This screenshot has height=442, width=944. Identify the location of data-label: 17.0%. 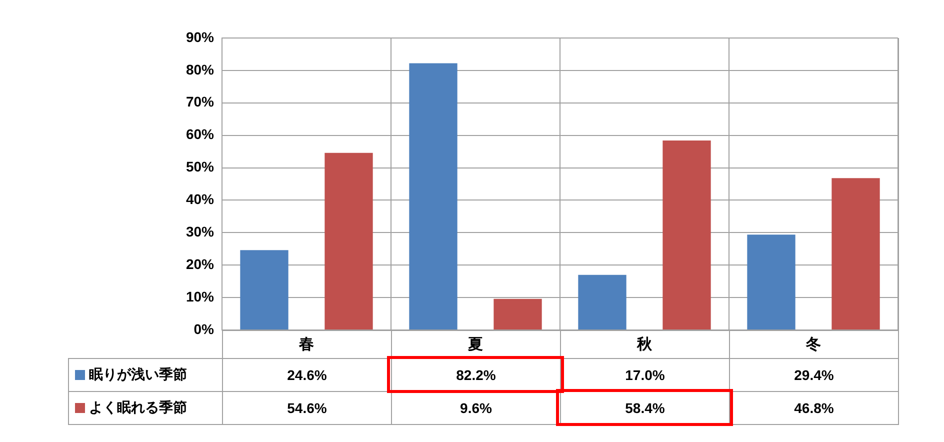
(645, 375).